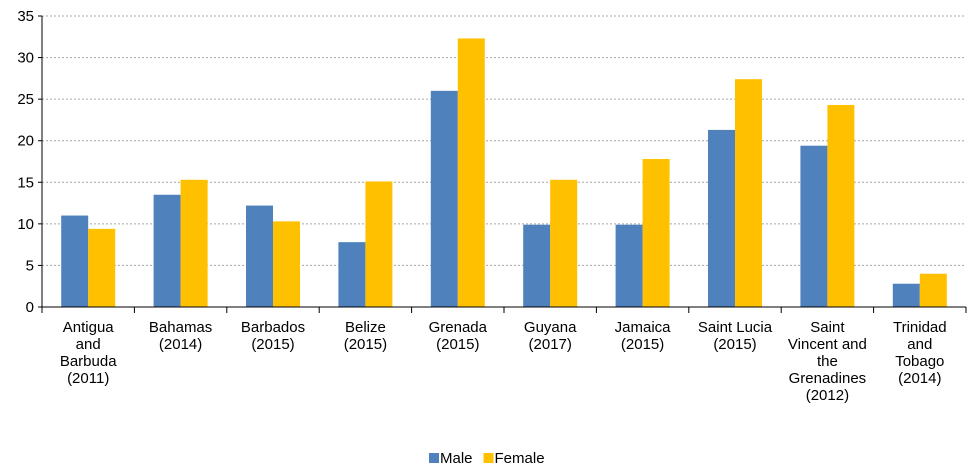 Image resolution: width=973 pixels, height=474 pixels. What do you see at coordinates (88, 361) in the screenshot?
I see `x-tick-label: Barbuda` at bounding box center [88, 361].